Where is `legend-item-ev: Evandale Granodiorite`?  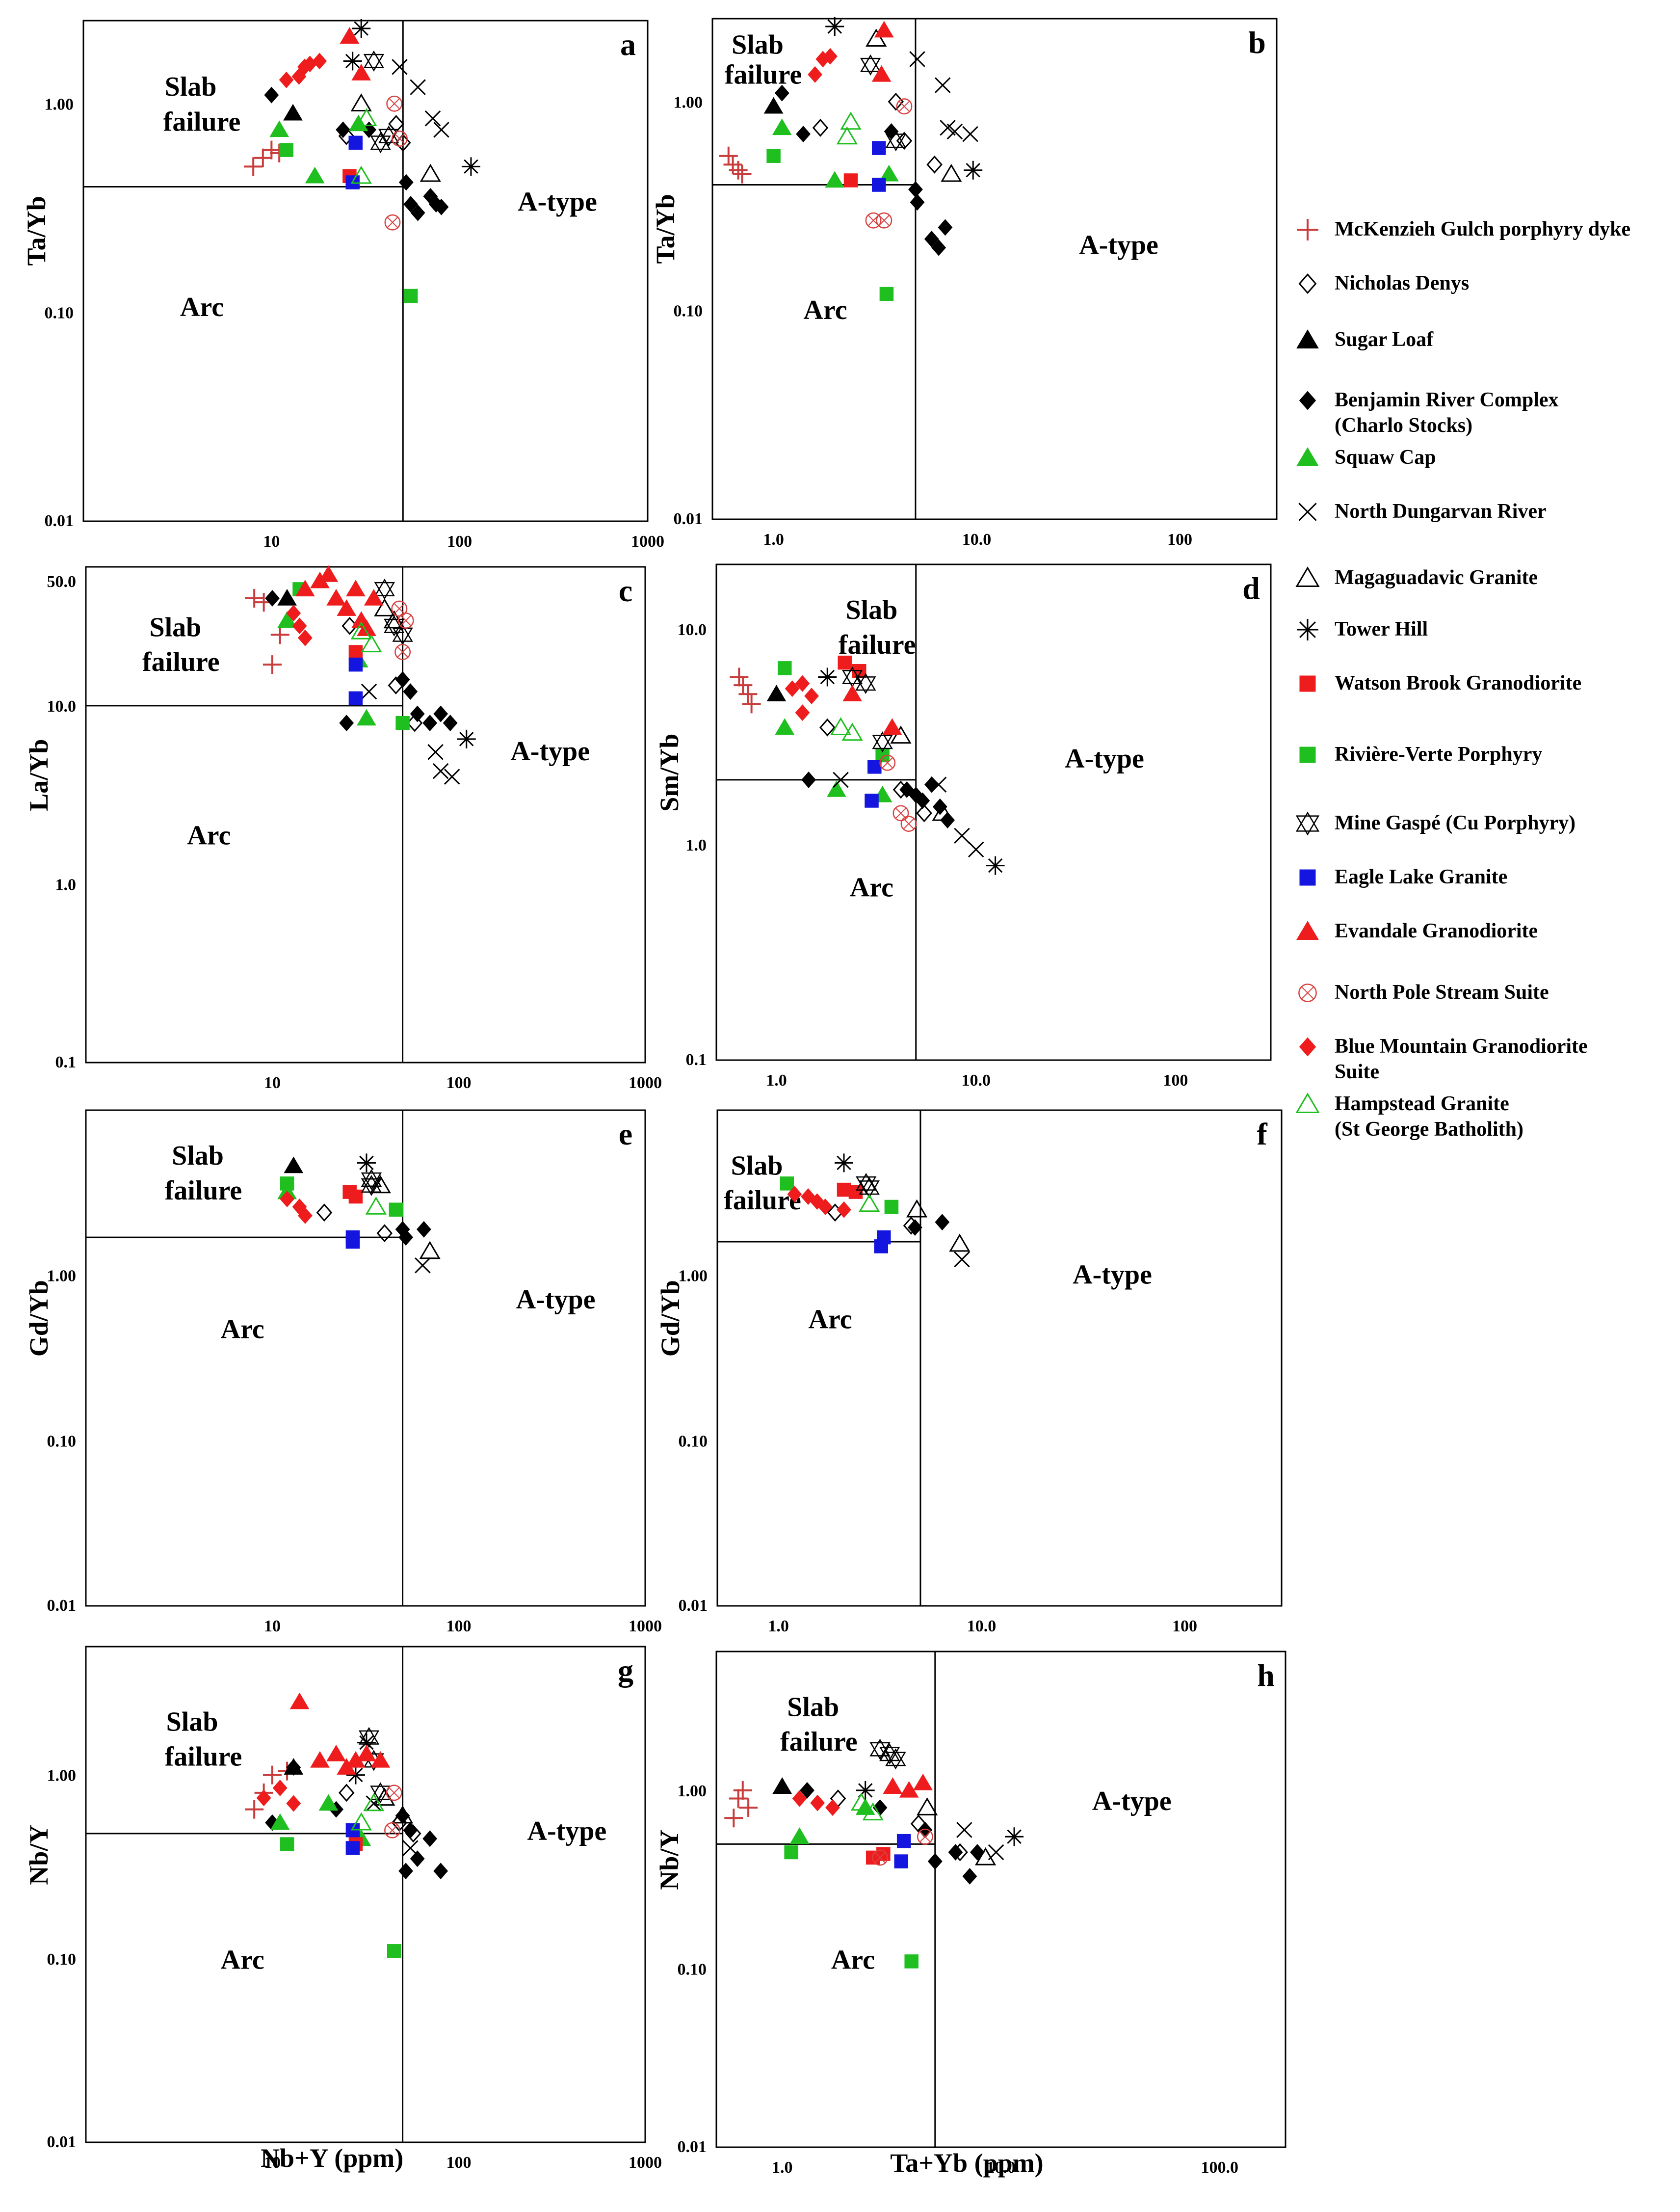
legend-item-ev: Evandale Granodiorite is located at coordinates (1417, 931).